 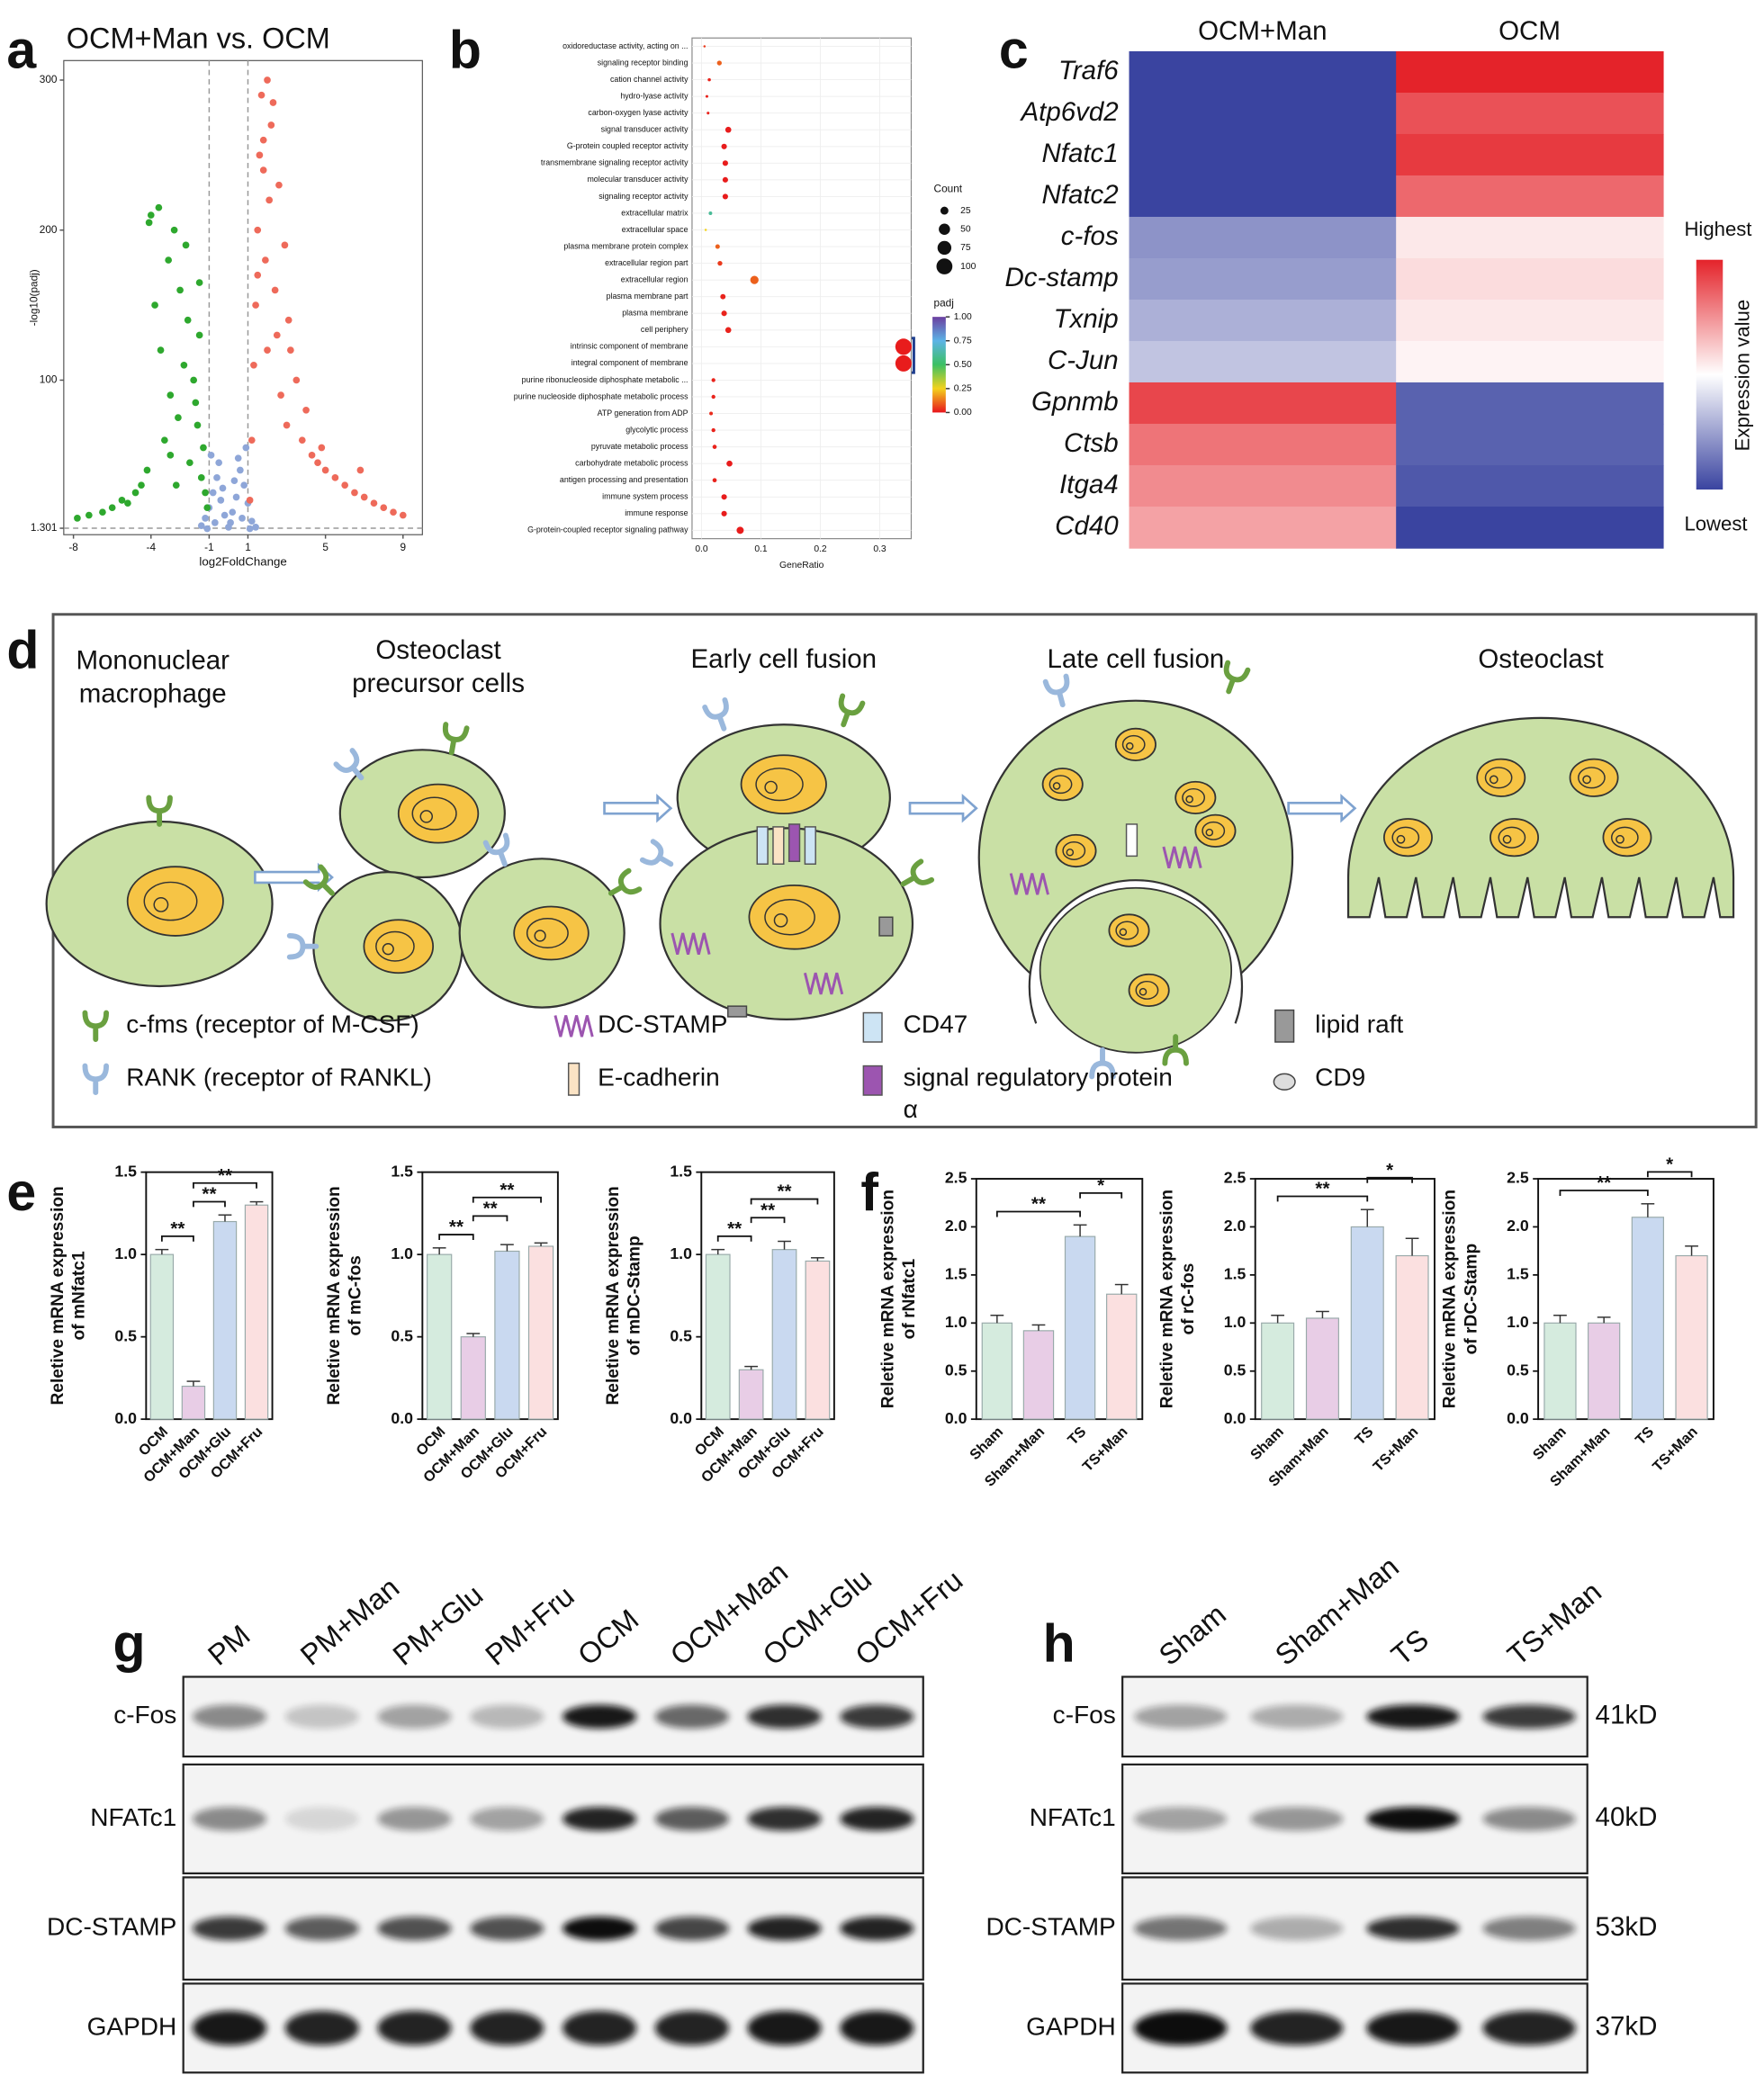 I want to click on category-label: intrinsic component of membrane, so click(x=629, y=346).